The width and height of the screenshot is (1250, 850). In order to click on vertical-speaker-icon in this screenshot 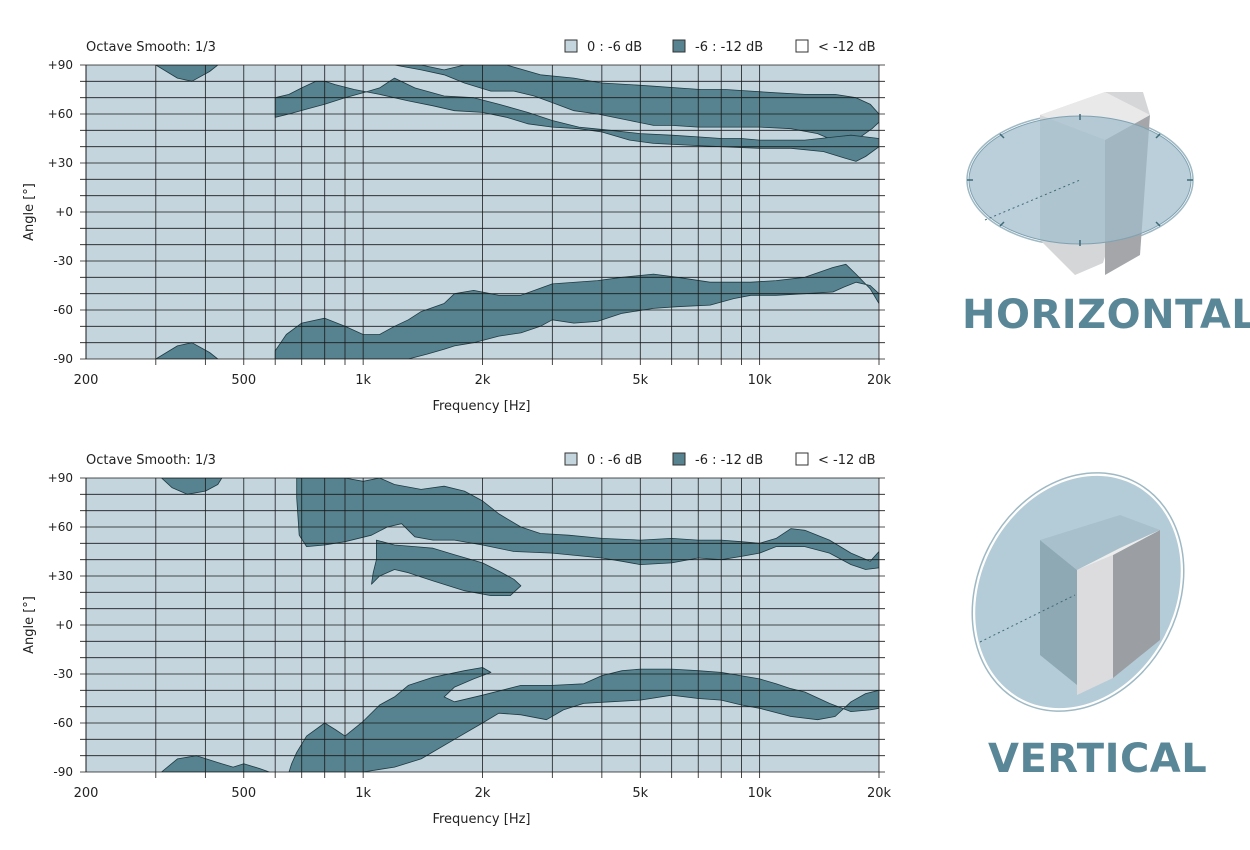, I will do `click(1078, 592)`.